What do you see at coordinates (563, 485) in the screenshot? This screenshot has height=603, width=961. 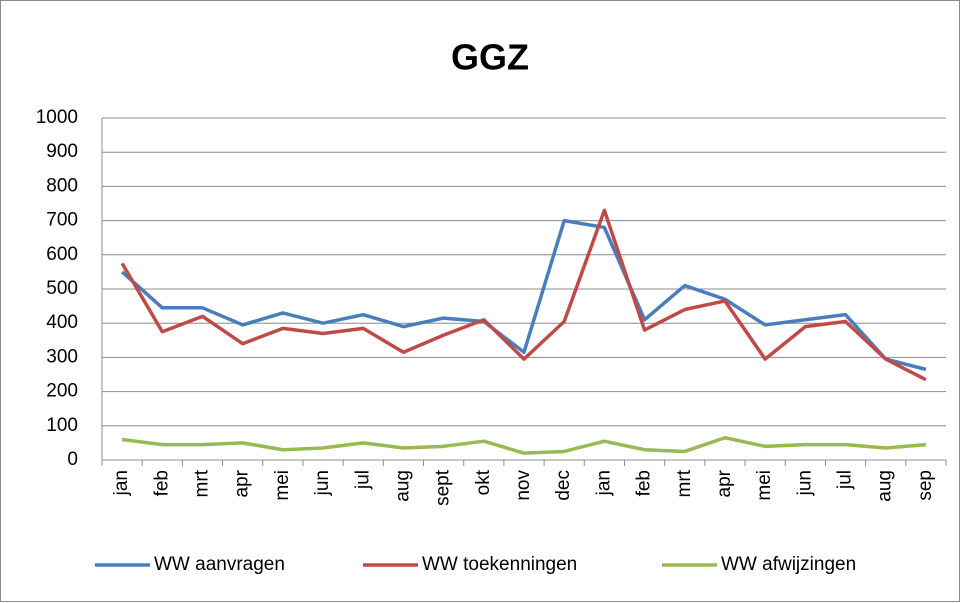 I see `x-tick-label: dec` at bounding box center [563, 485].